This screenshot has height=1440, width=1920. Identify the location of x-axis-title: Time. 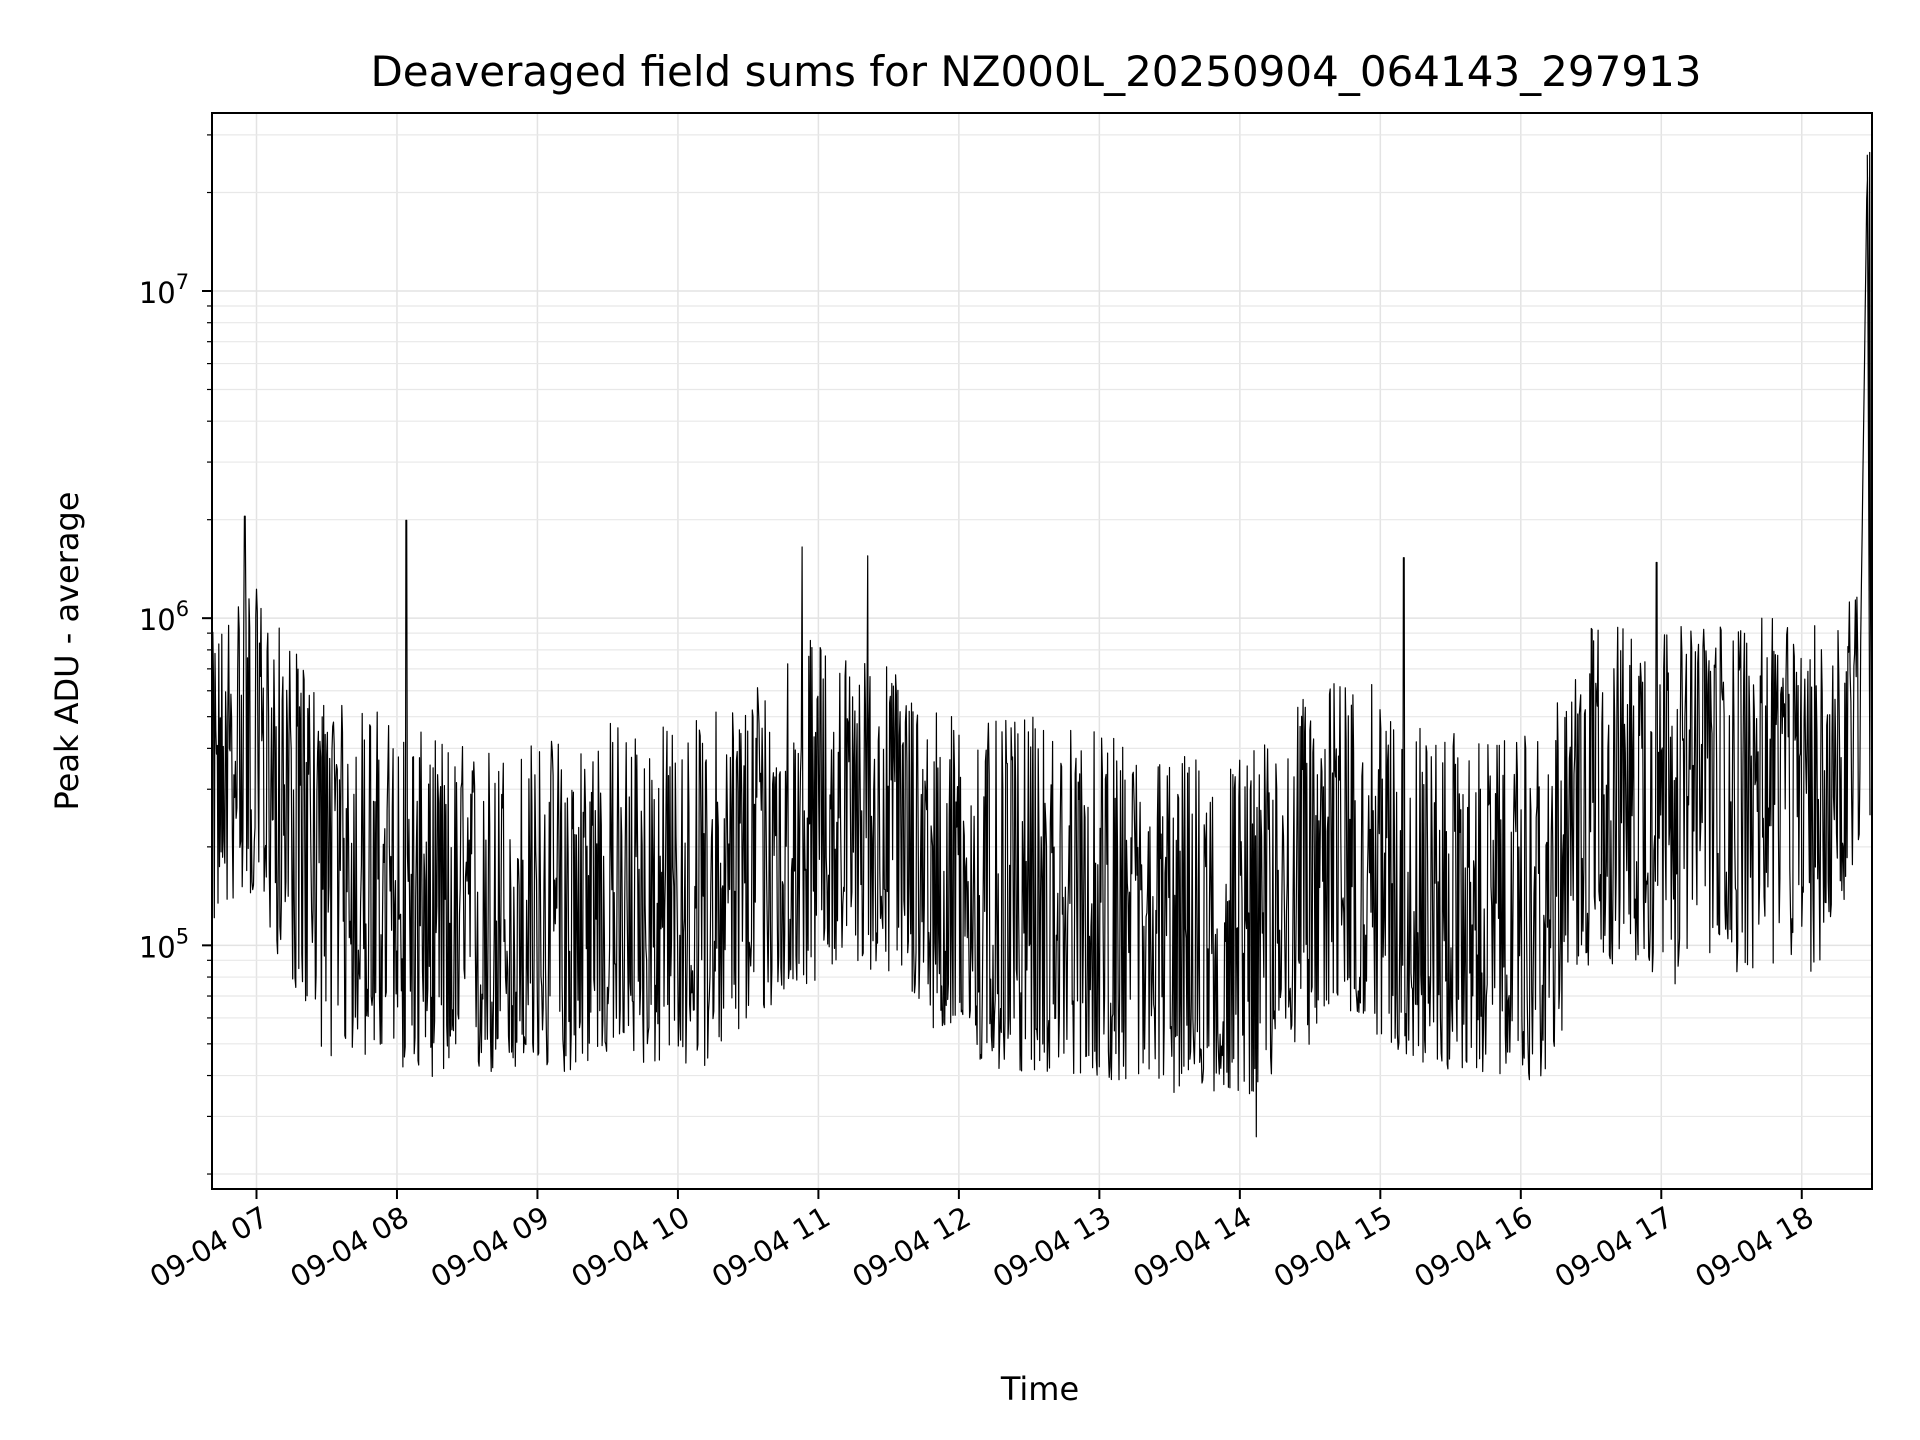
(1039, 1389).